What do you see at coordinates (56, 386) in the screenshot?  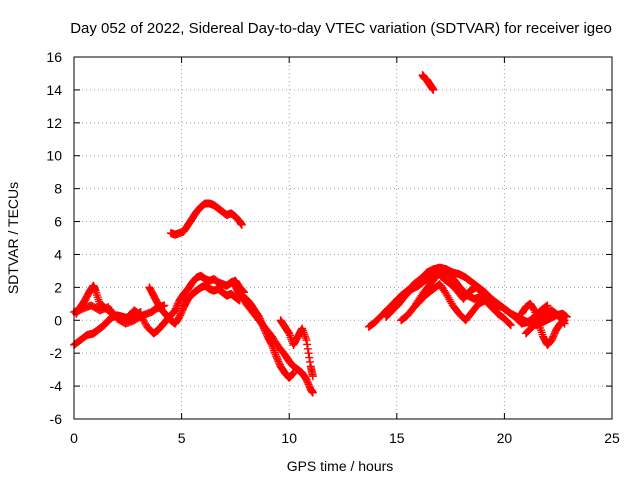 I see `y-tick-label: -4` at bounding box center [56, 386].